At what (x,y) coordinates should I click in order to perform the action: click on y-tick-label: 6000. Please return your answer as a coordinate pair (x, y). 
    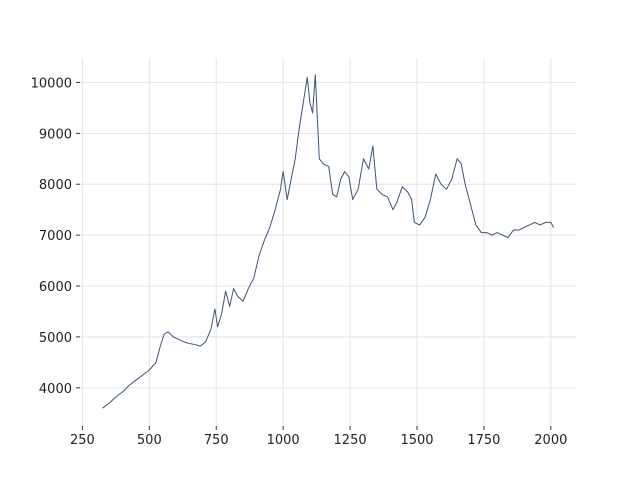
    Looking at the image, I should click on (55, 287).